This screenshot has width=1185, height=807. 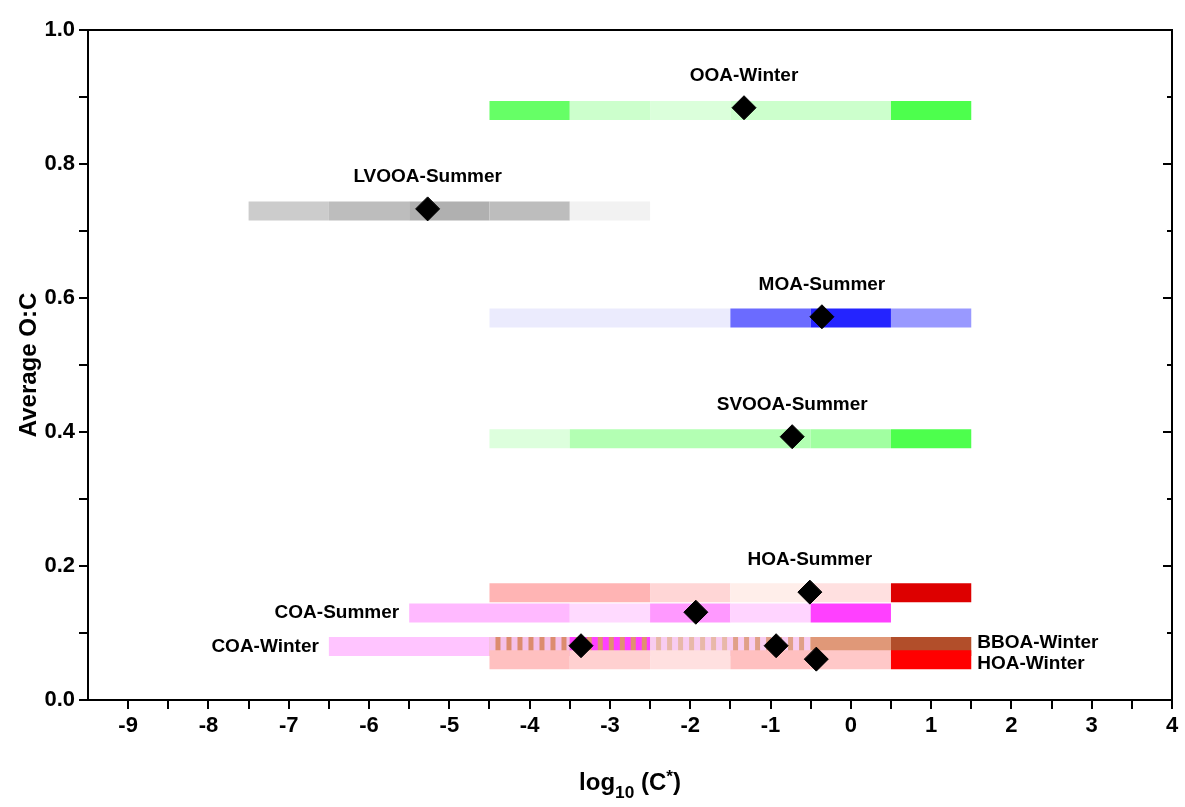 What do you see at coordinates (59, 699) in the screenshot?
I see `y-tick-label: 0.0` at bounding box center [59, 699].